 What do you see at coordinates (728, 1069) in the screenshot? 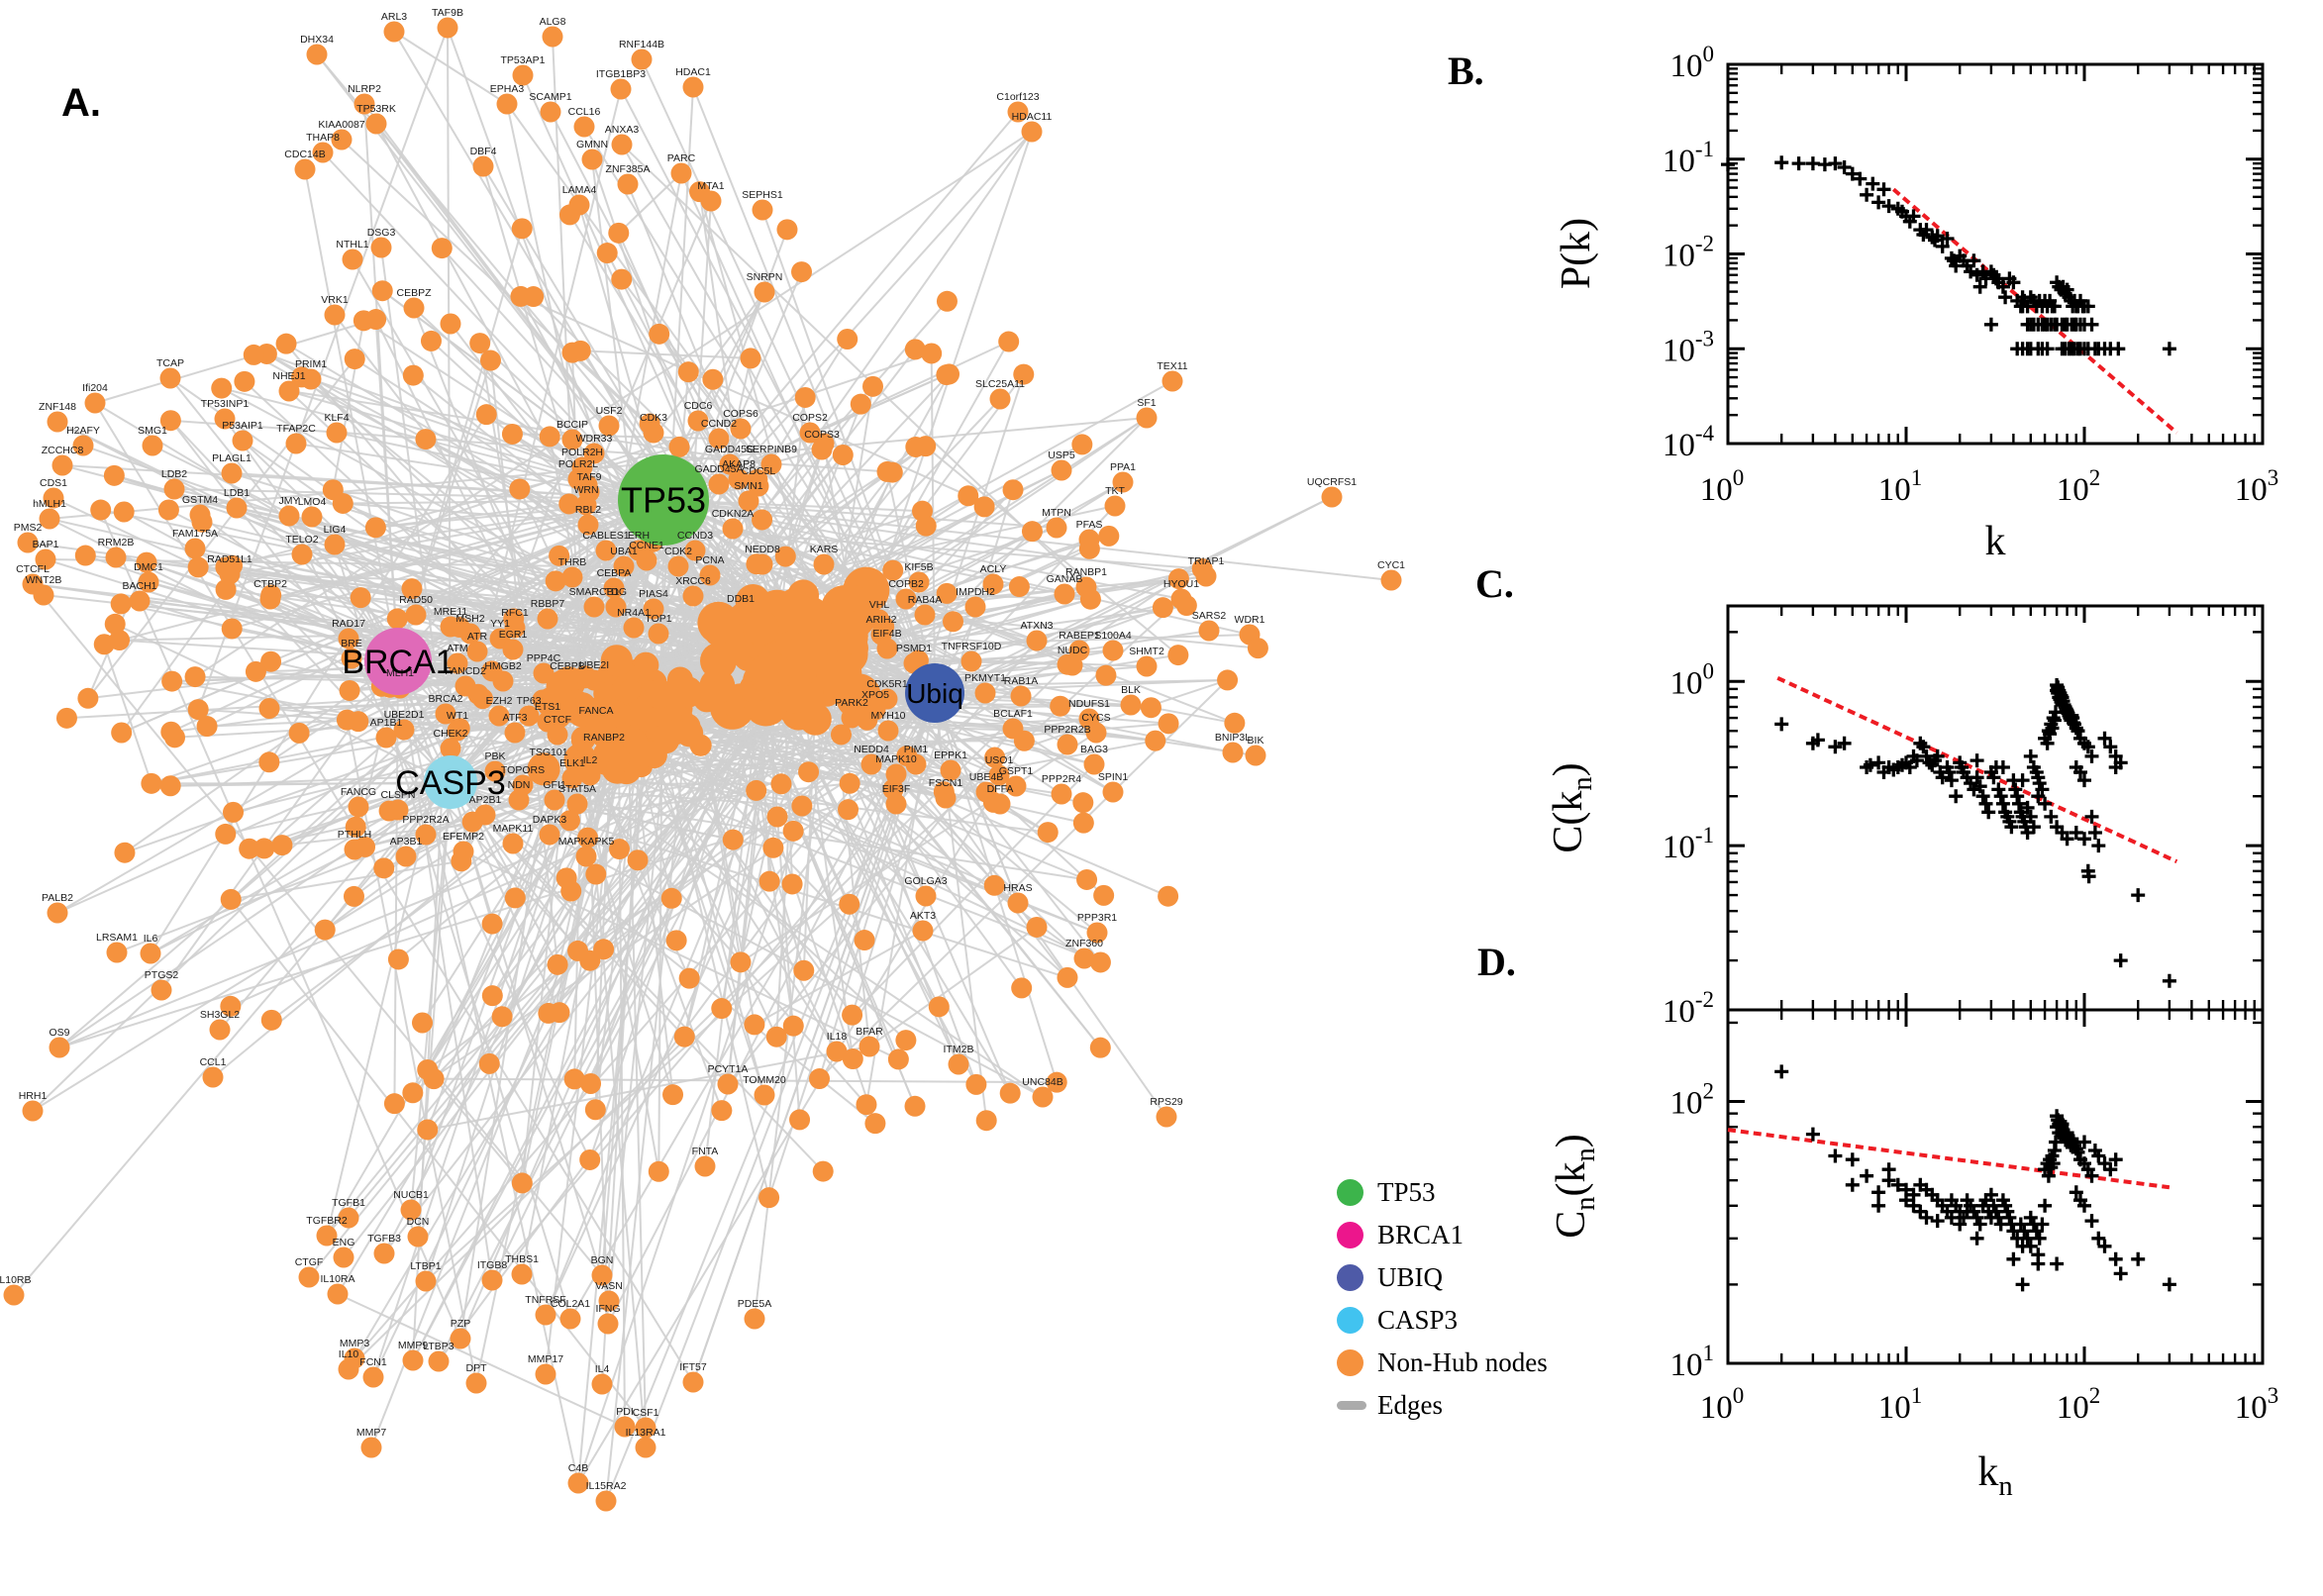
I see `network-node-label: PCYT1A` at bounding box center [728, 1069].